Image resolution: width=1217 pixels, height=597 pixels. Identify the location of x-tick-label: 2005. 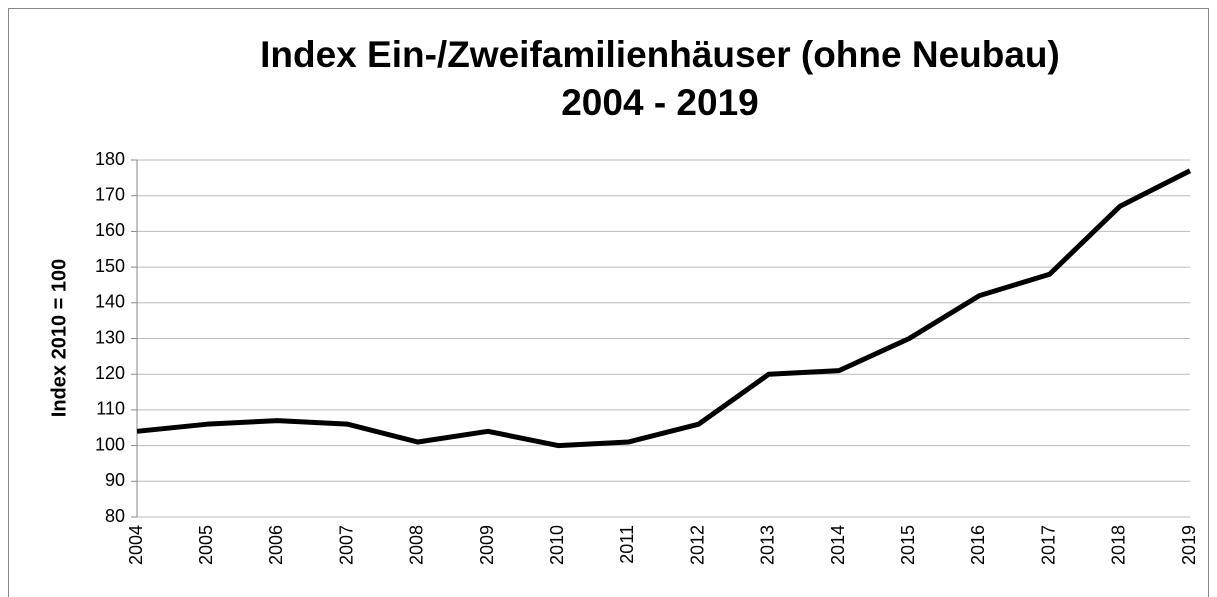
(206, 545).